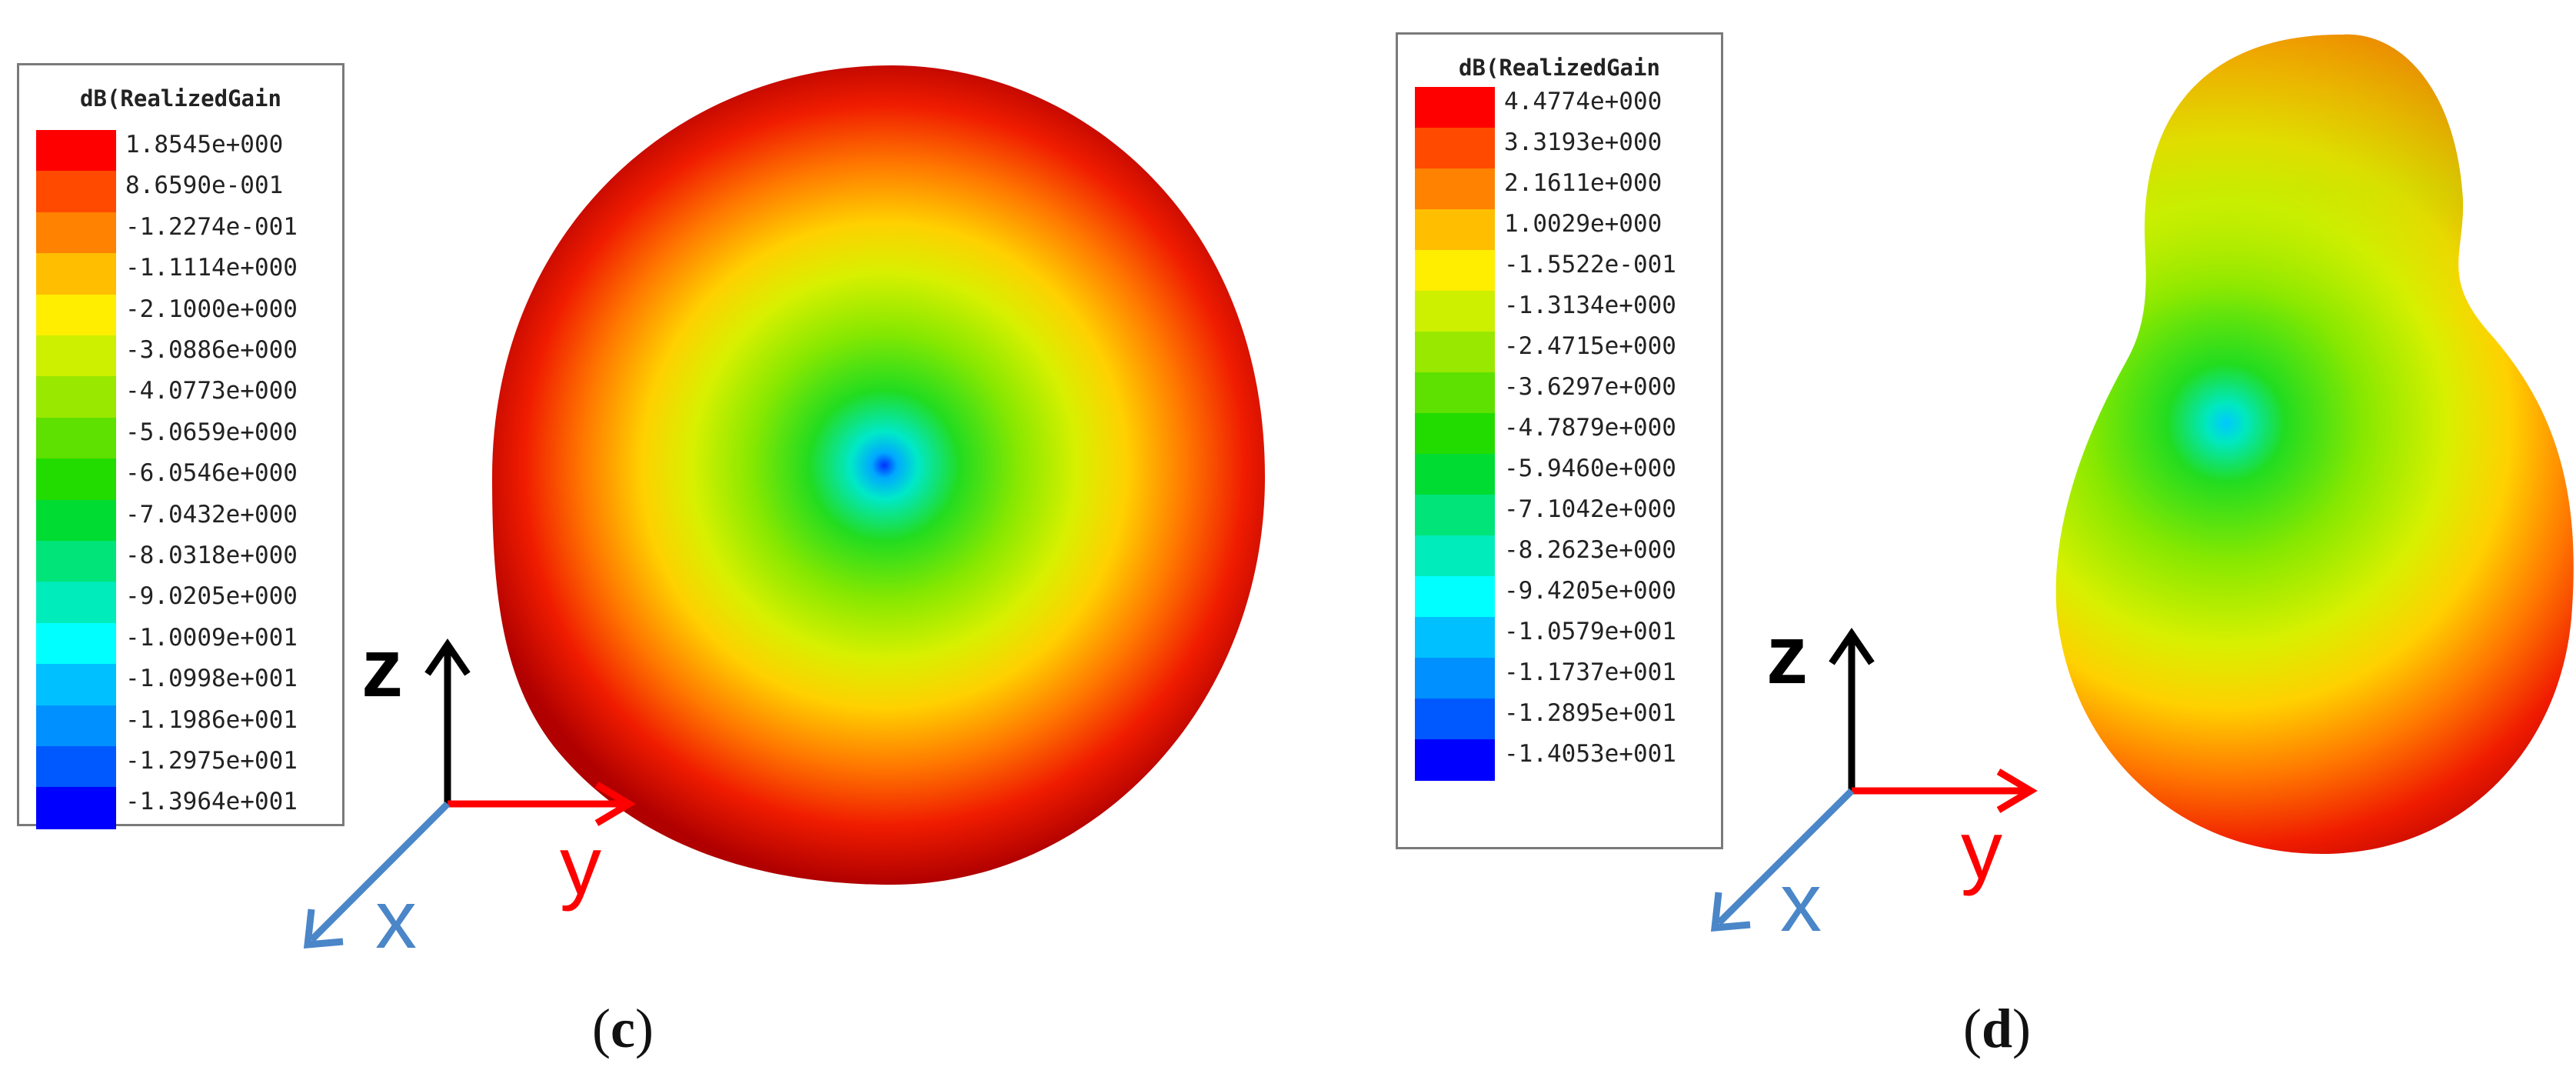  Describe the element at coordinates (212, 432) in the screenshot. I see `legend-label: -5.0659e+000` at that location.